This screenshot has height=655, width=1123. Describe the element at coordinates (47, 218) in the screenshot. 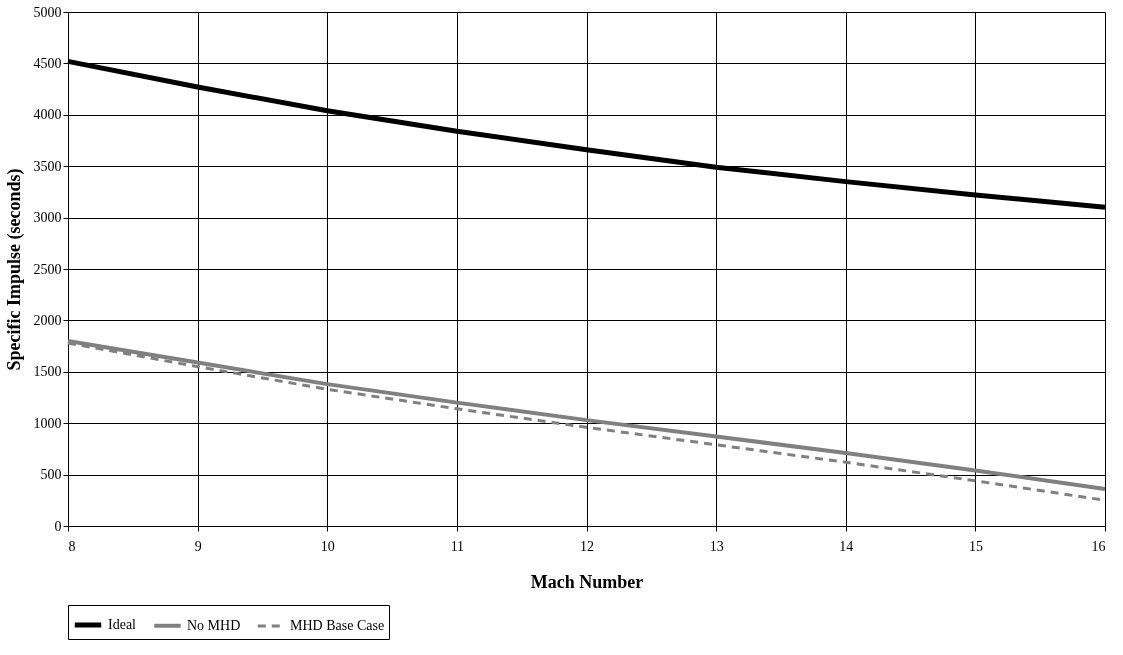

I see `y-tick-label: 3000` at that location.